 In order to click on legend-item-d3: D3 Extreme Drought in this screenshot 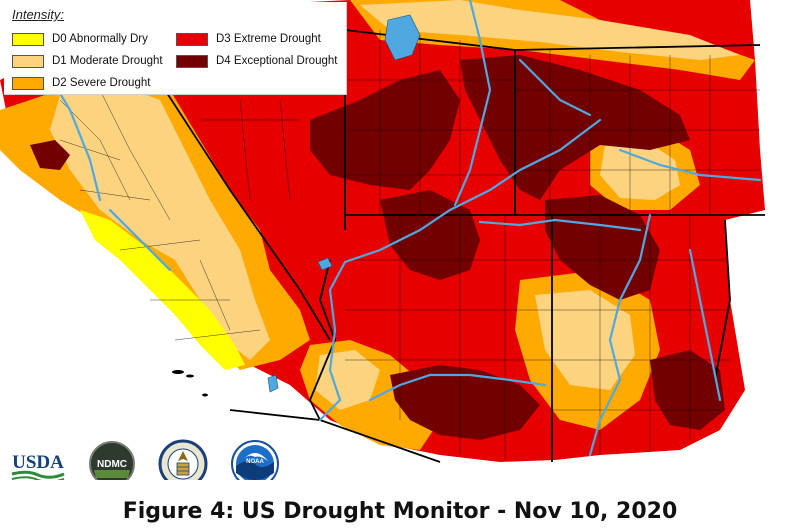, I will do `click(248, 39)`.